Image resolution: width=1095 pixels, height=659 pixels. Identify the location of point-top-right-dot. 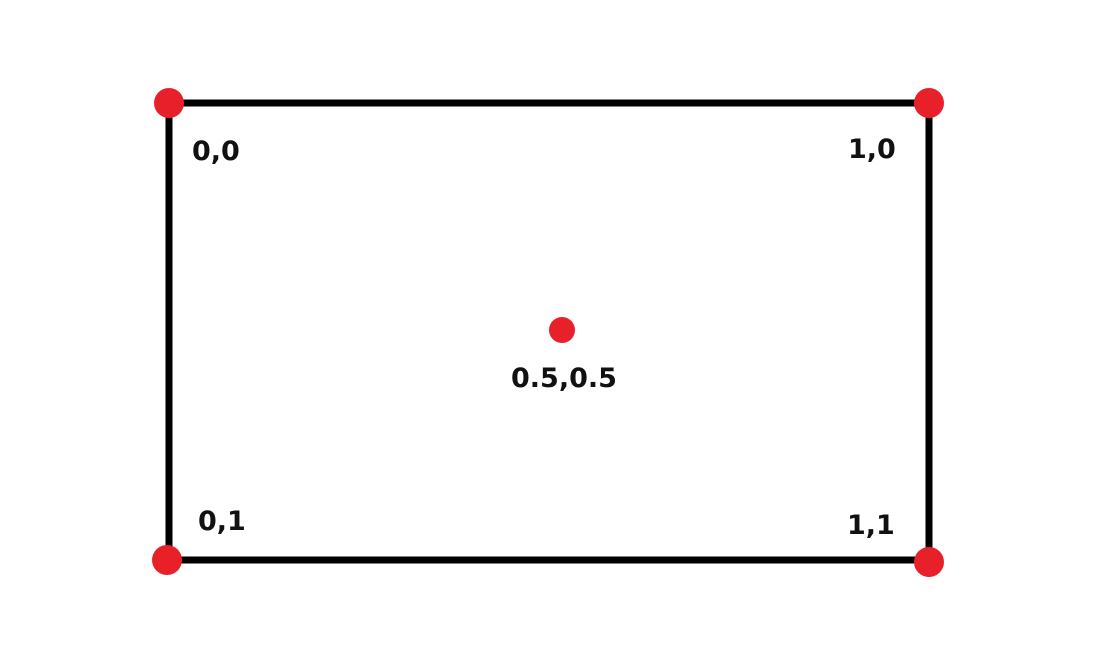
(929, 103).